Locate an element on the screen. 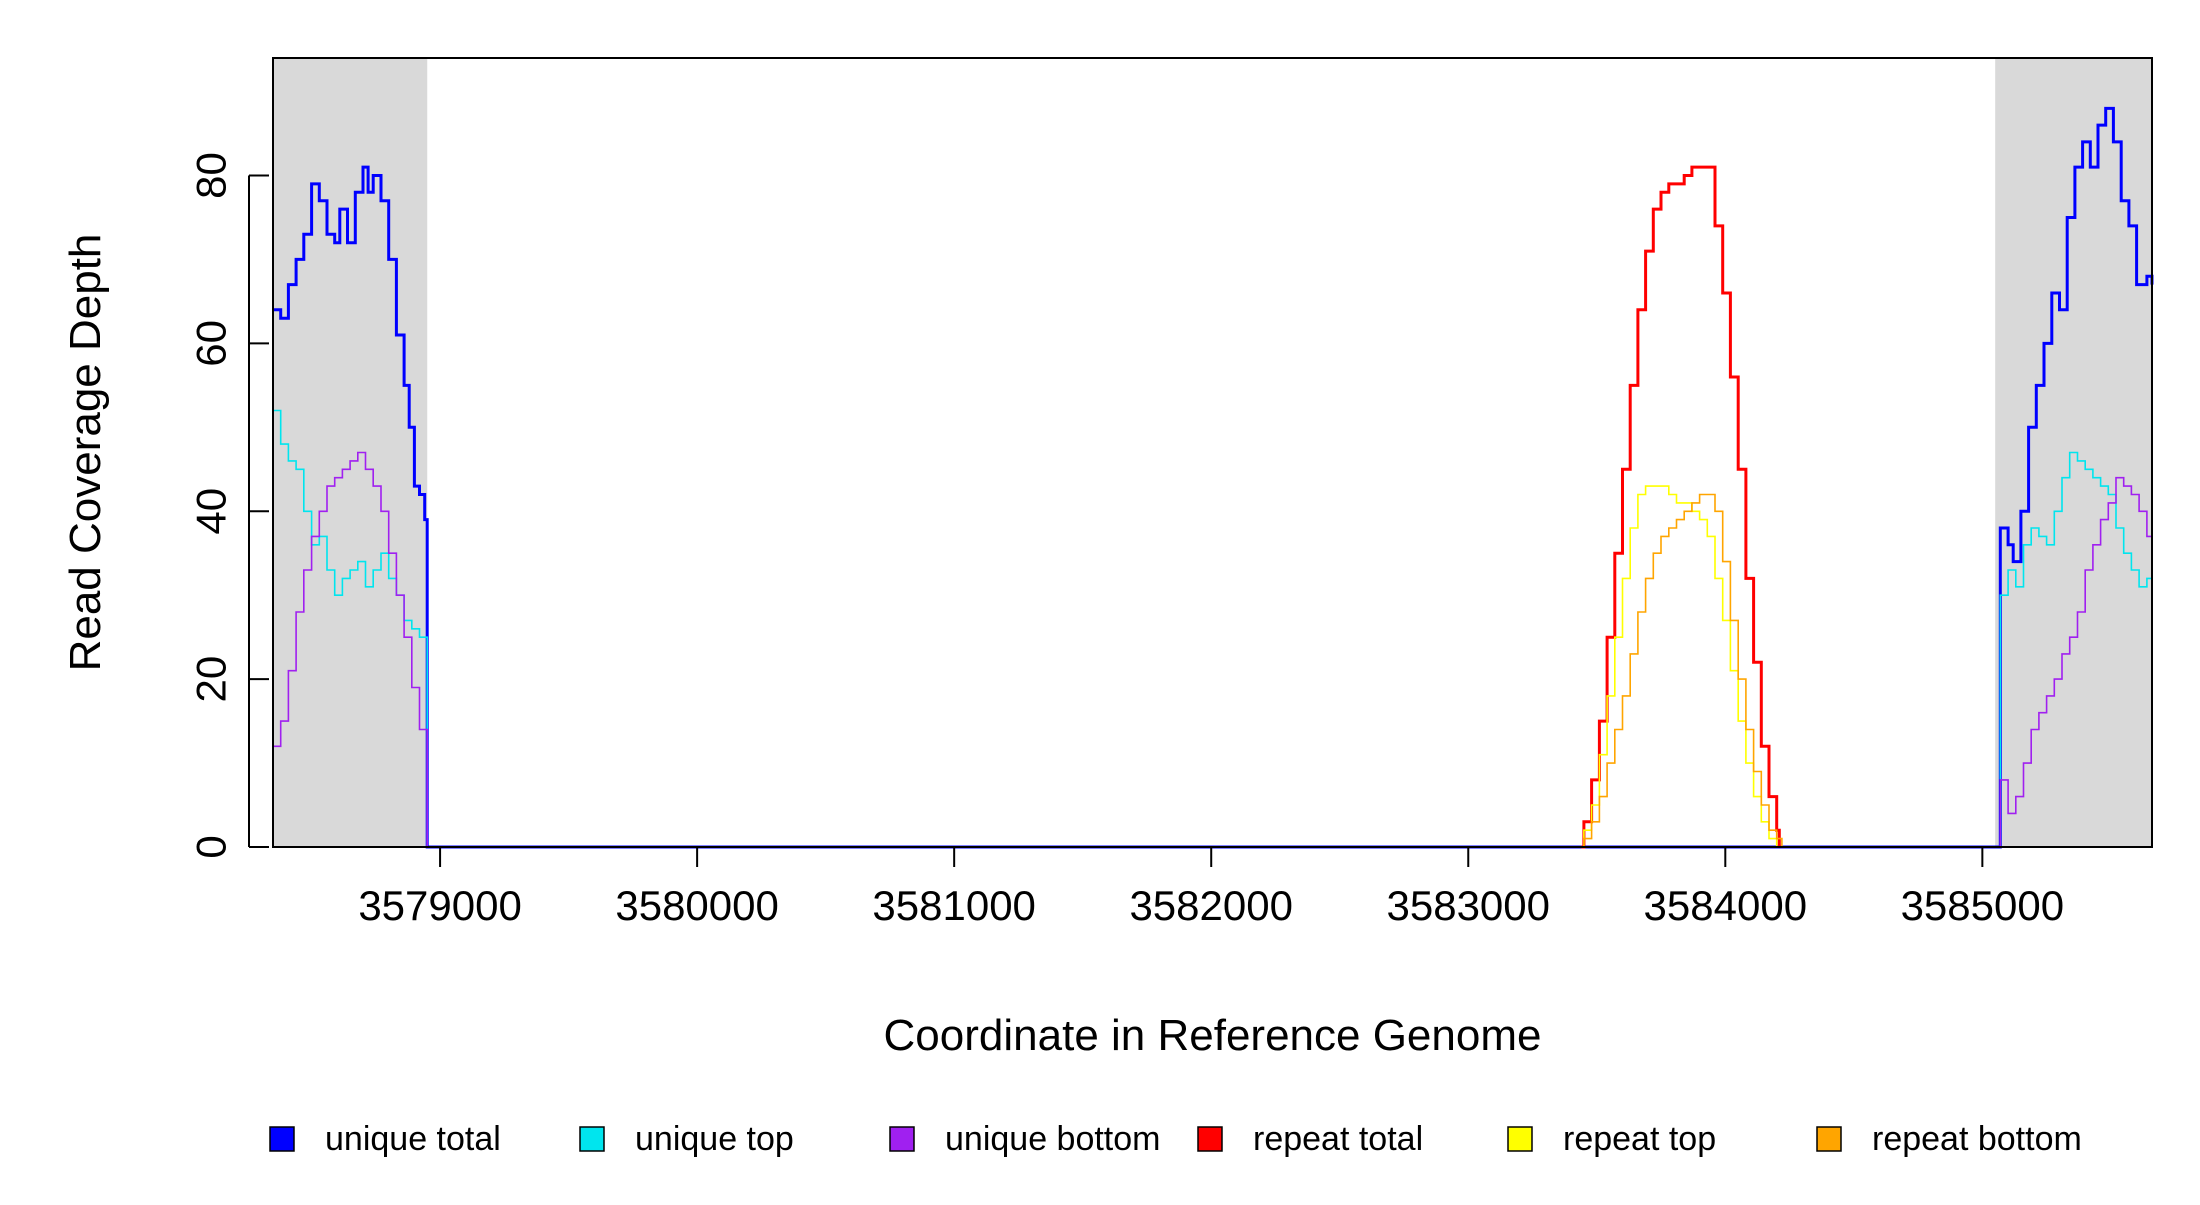 The width and height of the screenshot is (2200, 1205). legend-item: unique top is located at coordinates (686, 1139).